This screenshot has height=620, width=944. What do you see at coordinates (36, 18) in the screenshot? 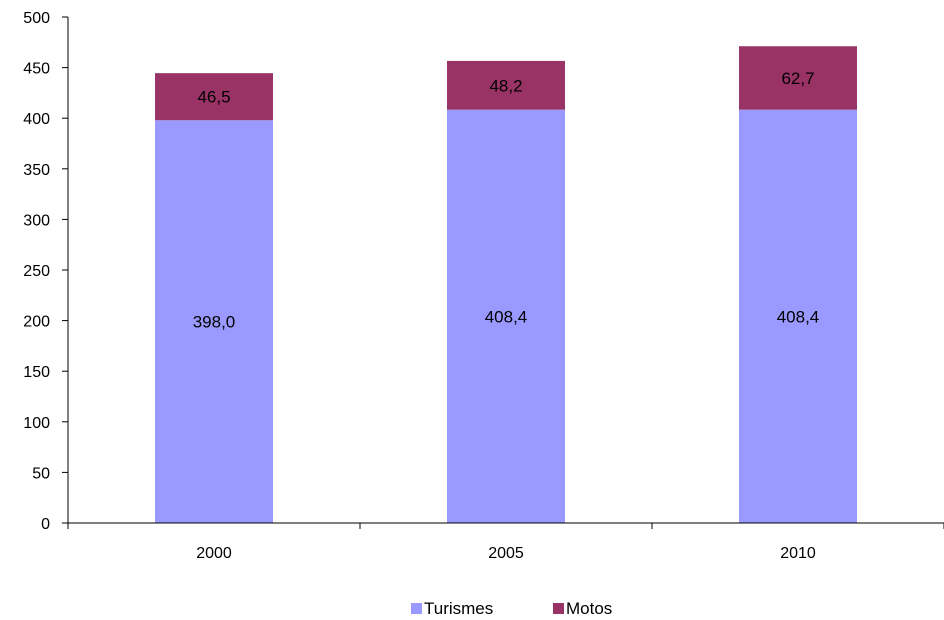
I see `y-tick-label: 500` at bounding box center [36, 18].